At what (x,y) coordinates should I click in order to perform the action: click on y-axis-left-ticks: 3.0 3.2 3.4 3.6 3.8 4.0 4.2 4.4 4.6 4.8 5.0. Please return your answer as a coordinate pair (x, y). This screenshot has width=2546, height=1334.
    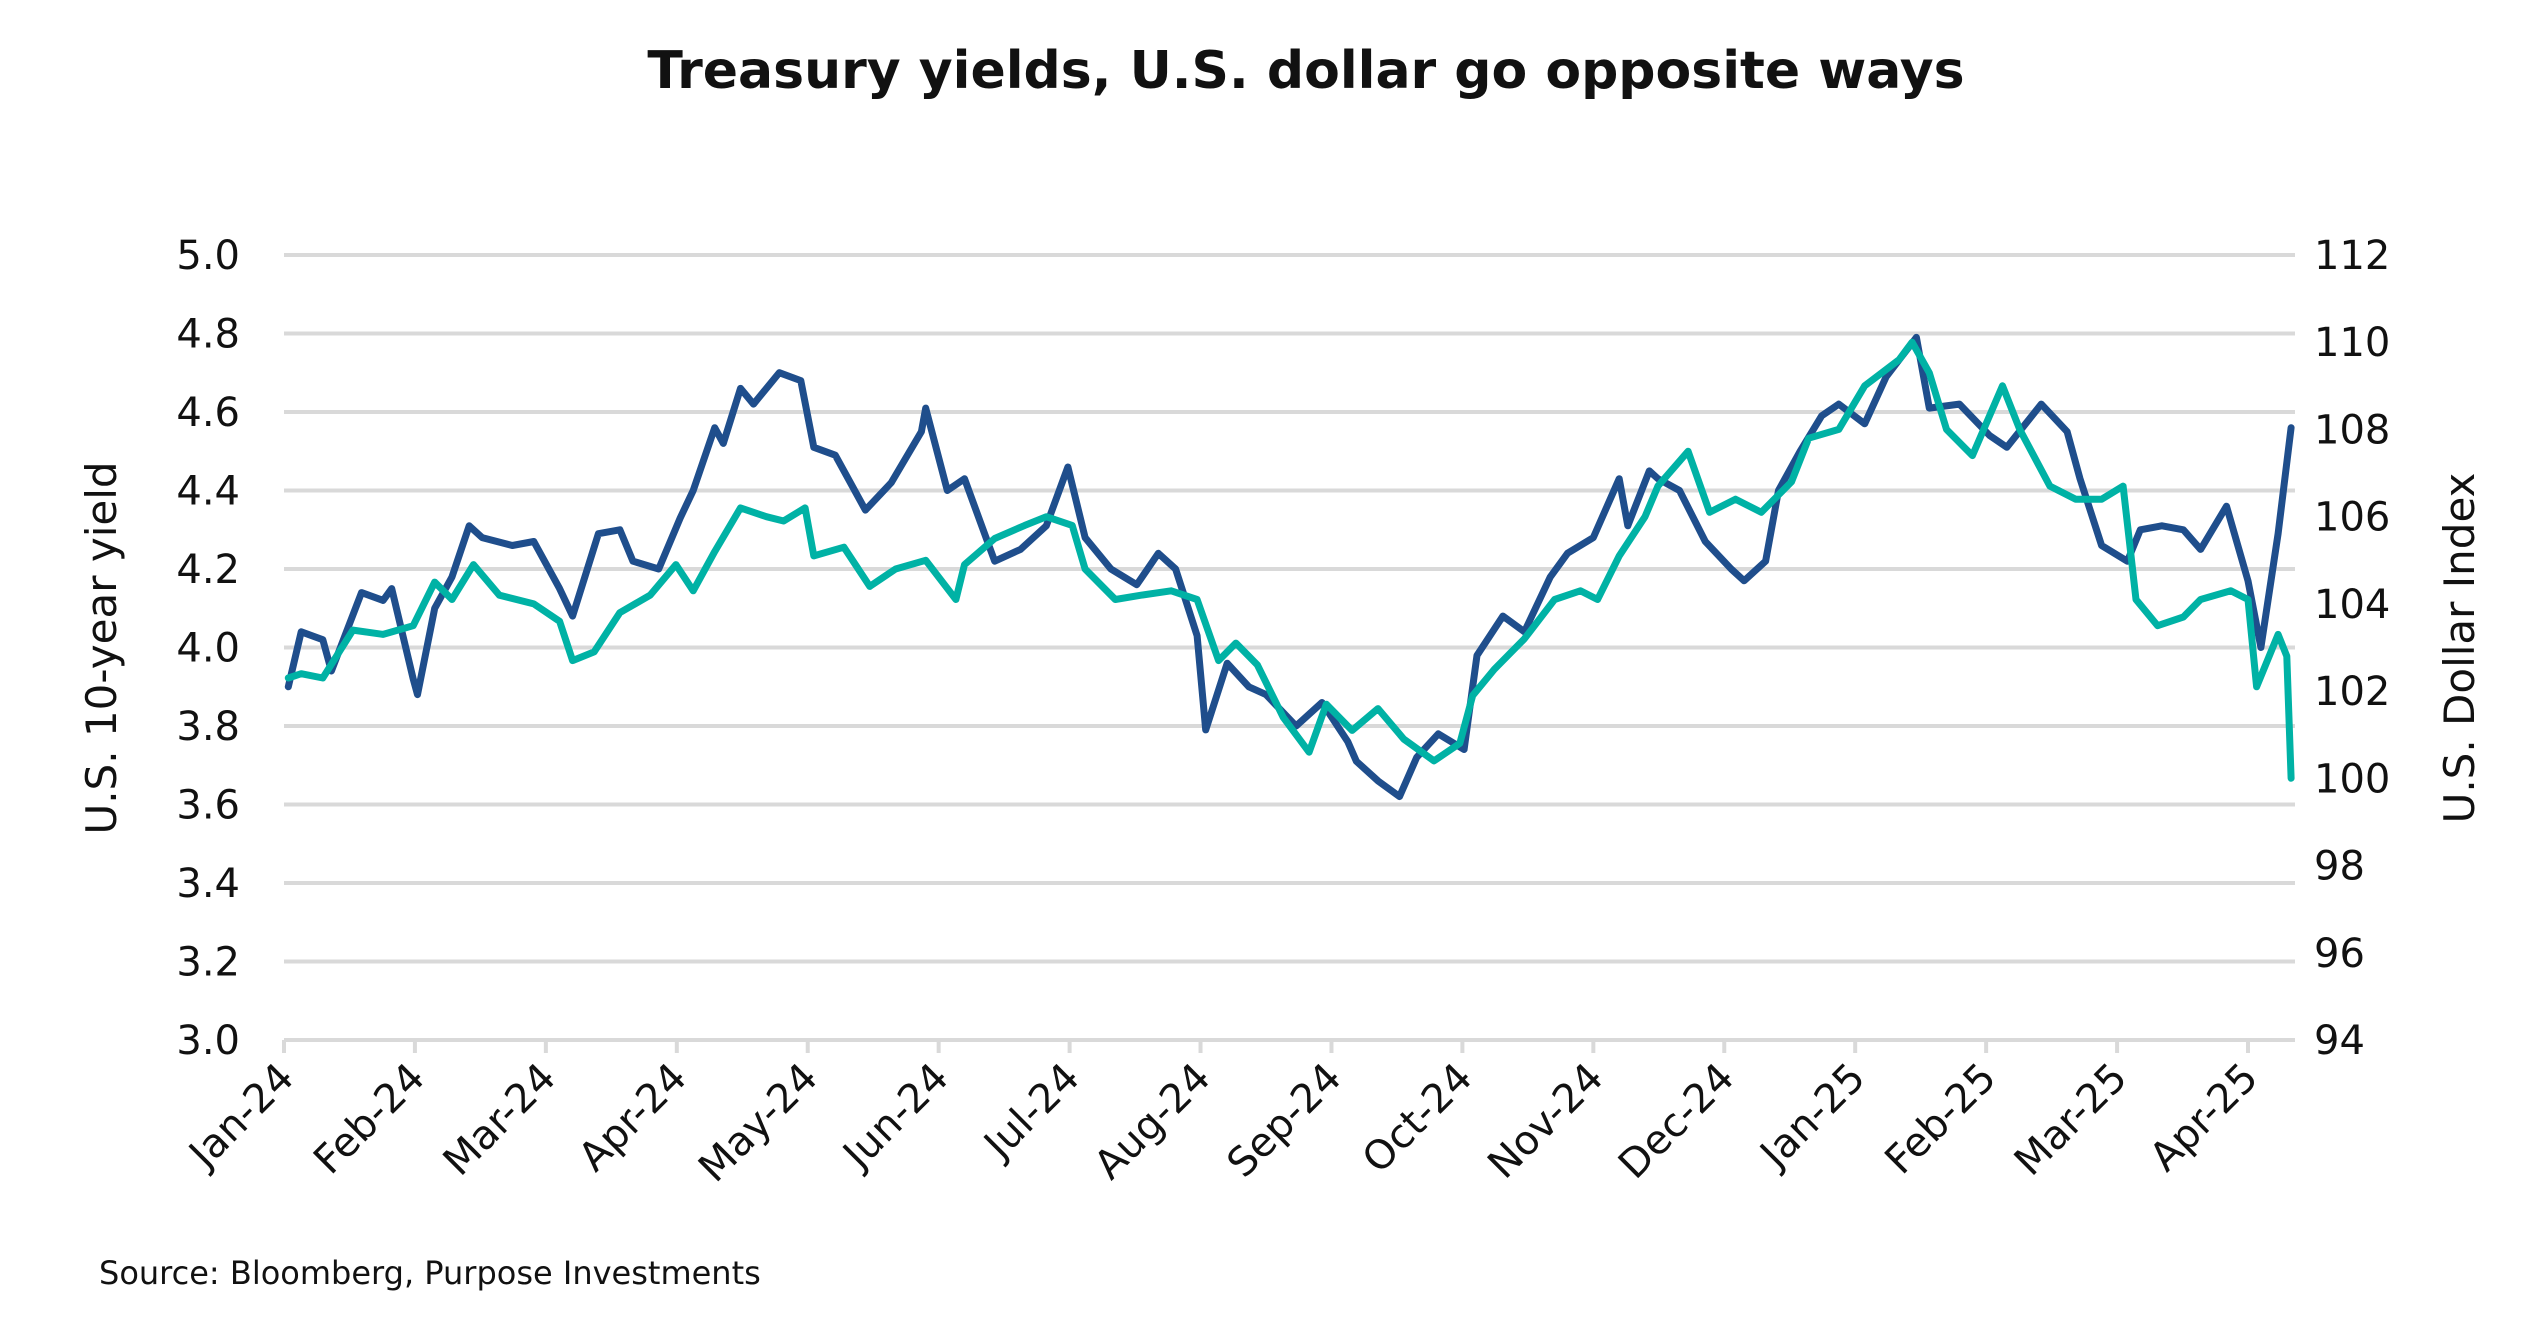
    Looking at the image, I should click on (208, 648).